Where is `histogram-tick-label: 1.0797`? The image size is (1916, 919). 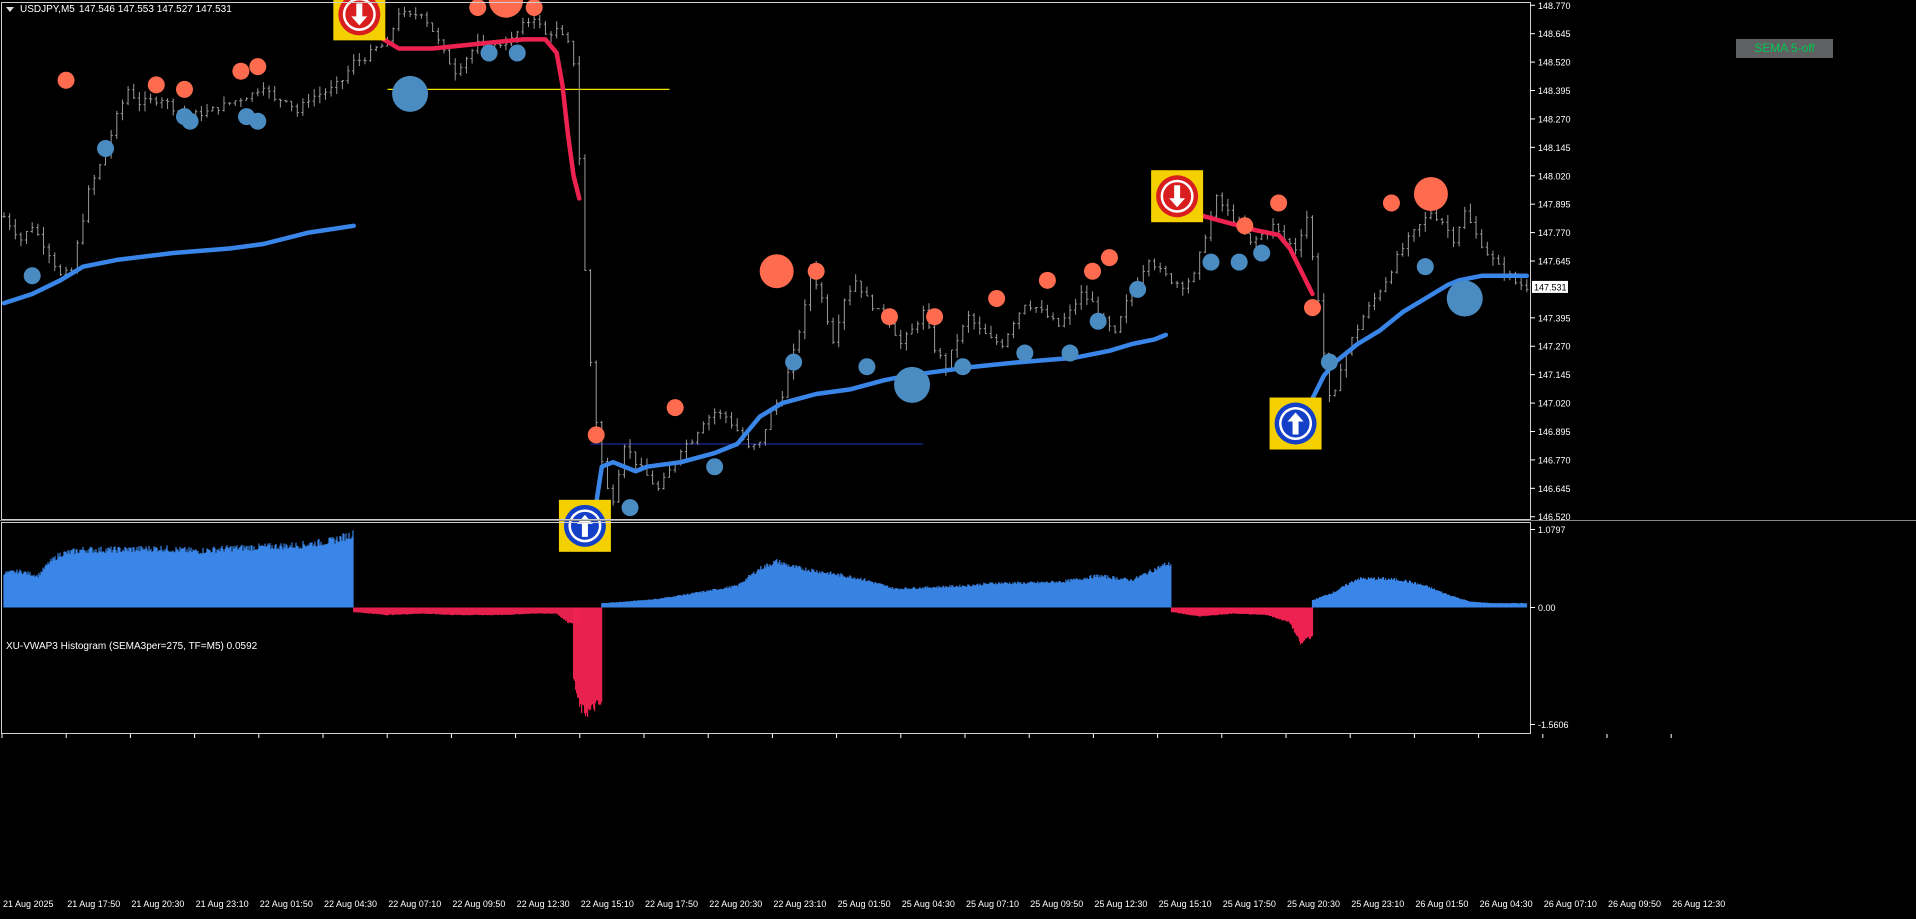
histogram-tick-label: 1.0797 is located at coordinates (1552, 530).